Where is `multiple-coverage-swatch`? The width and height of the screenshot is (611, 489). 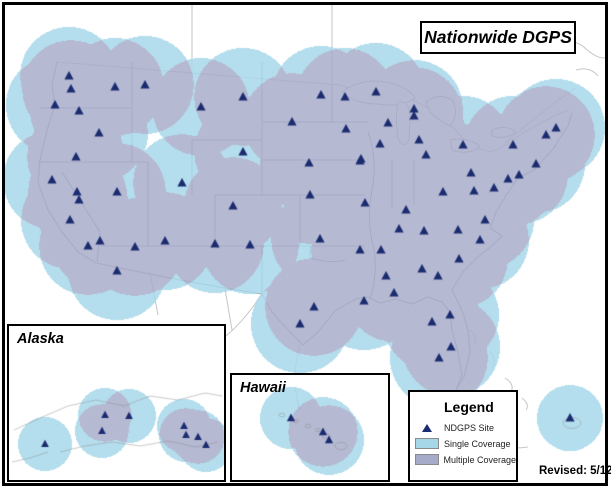
multiple-coverage-swatch is located at coordinates (426, 459).